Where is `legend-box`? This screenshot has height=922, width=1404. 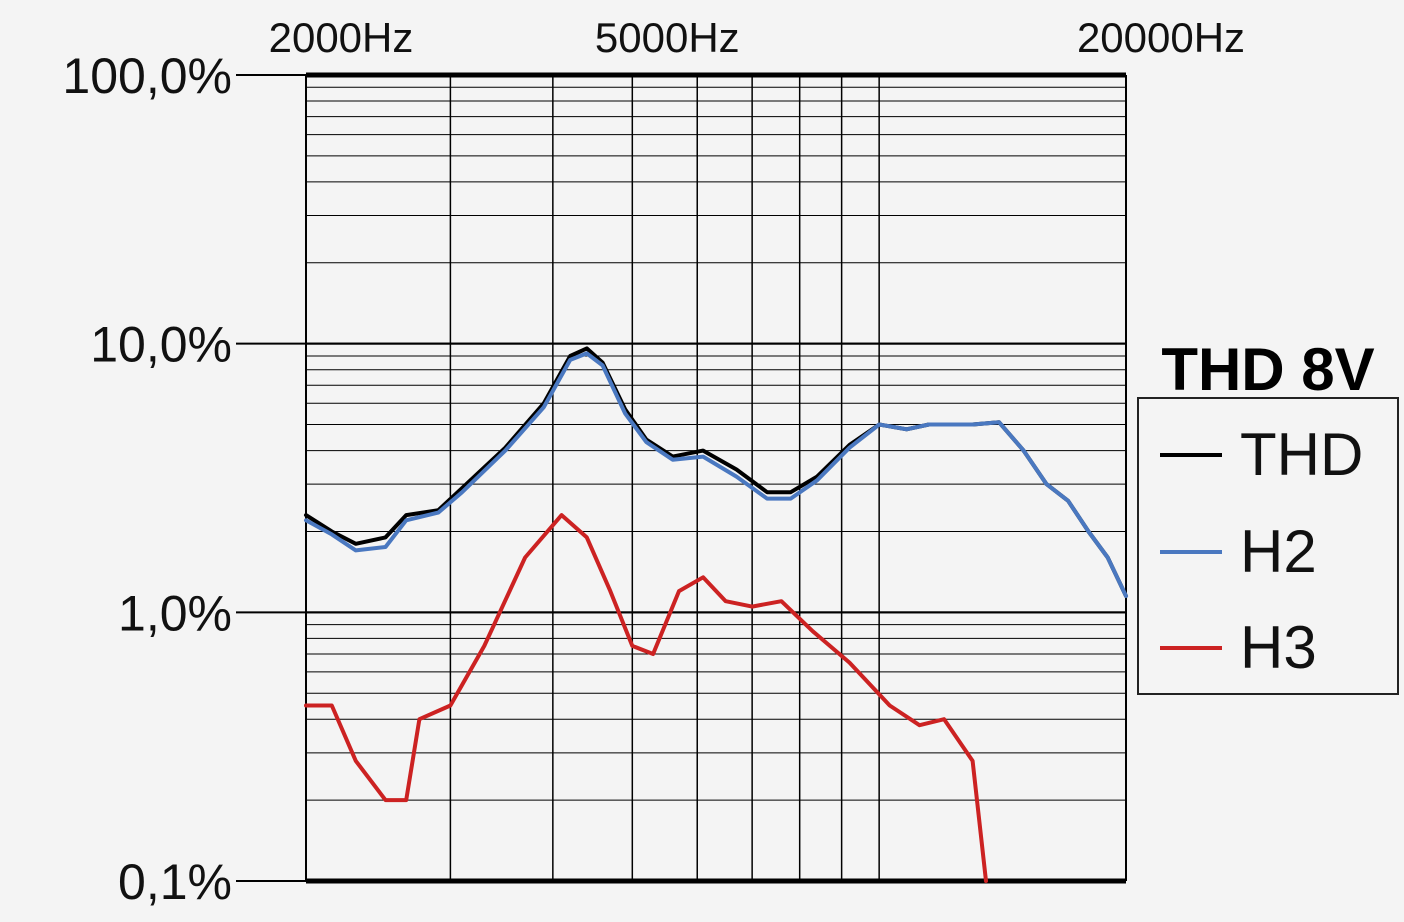 legend-box is located at coordinates (1268, 546).